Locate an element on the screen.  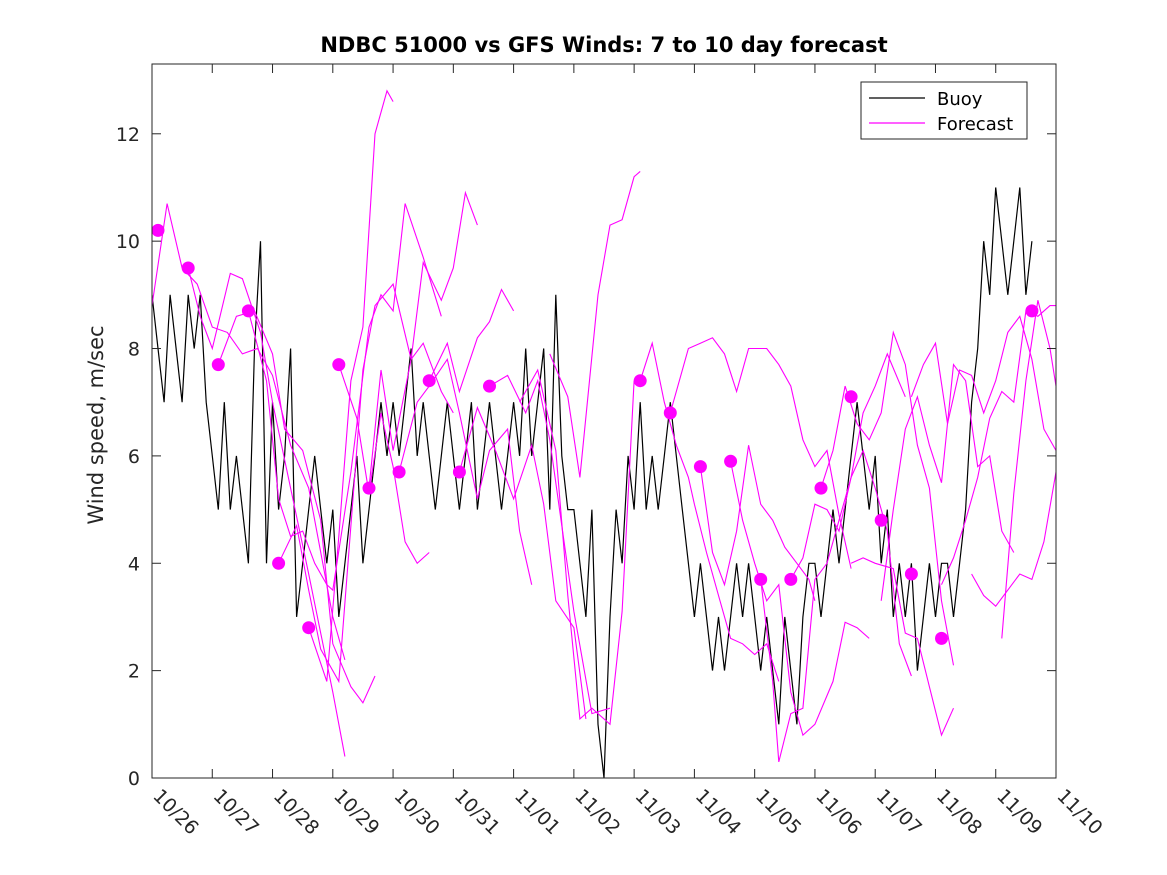
y-tick-label-4: 8 is located at coordinates (134, 350).